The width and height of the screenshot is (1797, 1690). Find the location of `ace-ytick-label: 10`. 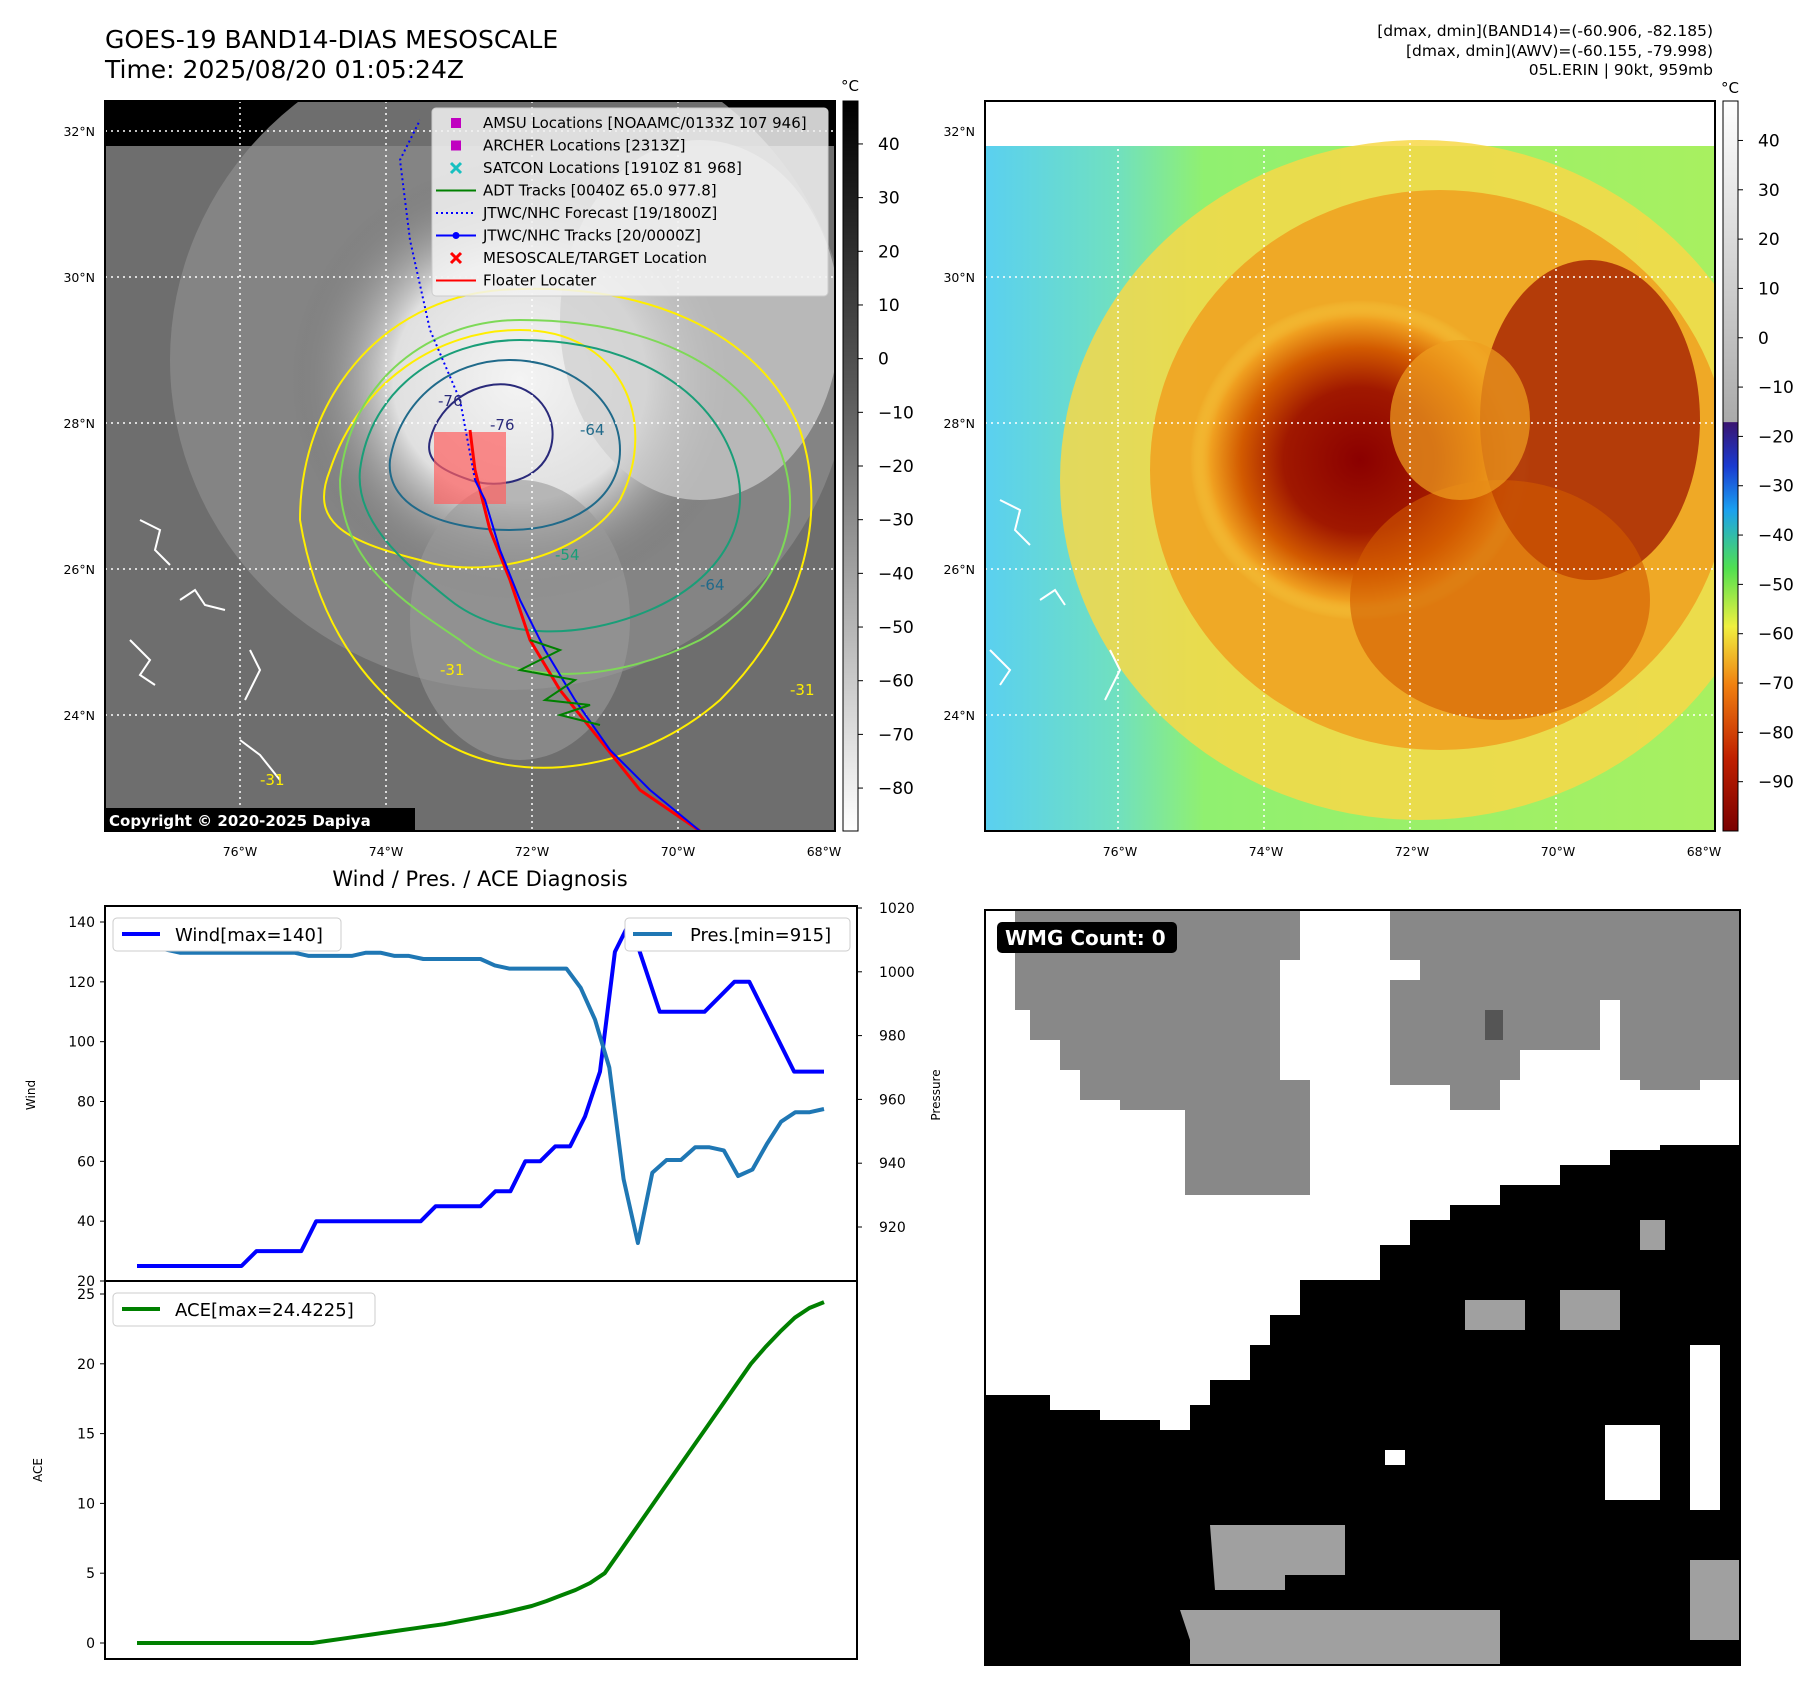

ace-ytick-label: 10 is located at coordinates (86, 1504).